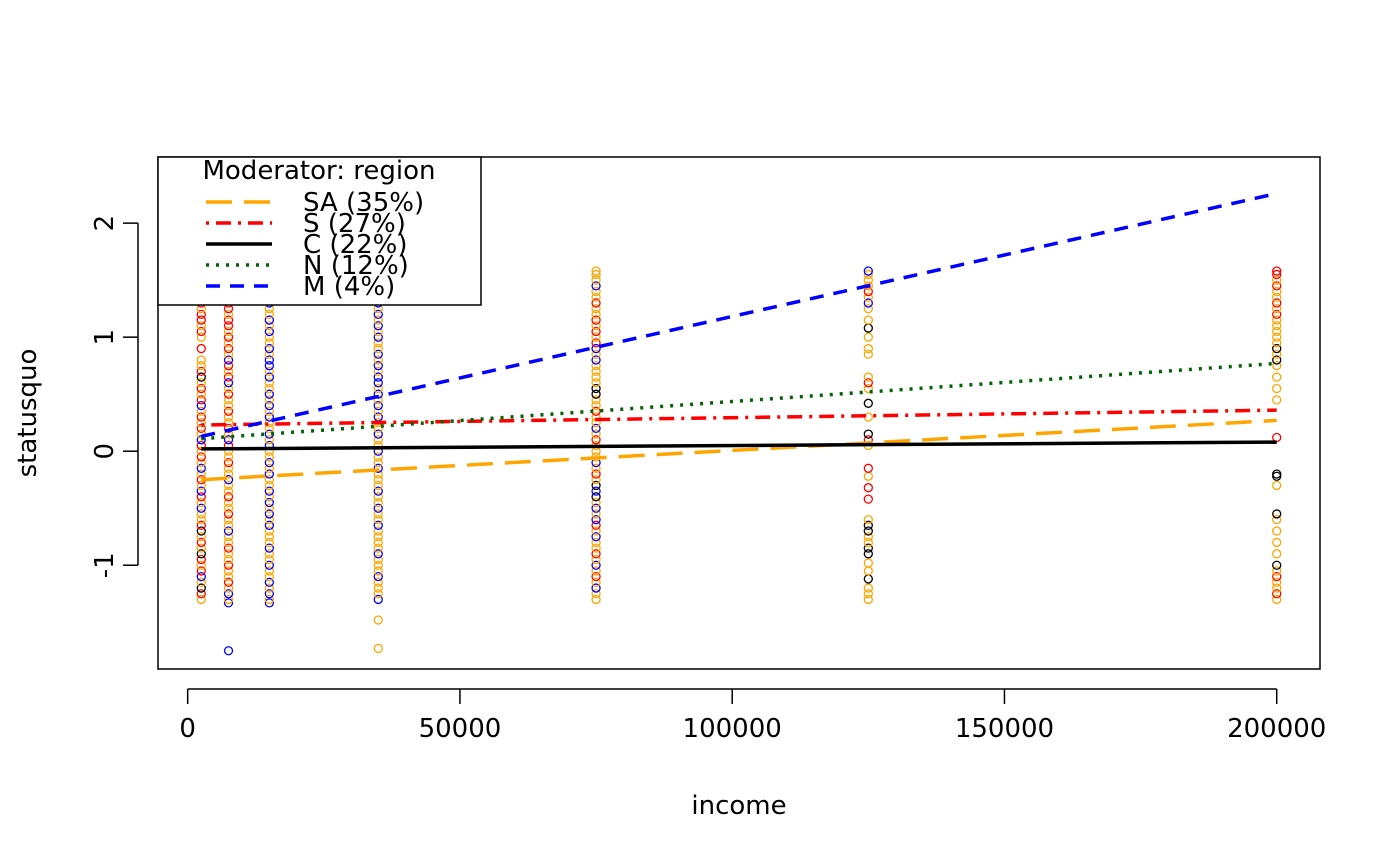  Describe the element at coordinates (105, 451) in the screenshot. I see `y-tick-label: 0` at that location.